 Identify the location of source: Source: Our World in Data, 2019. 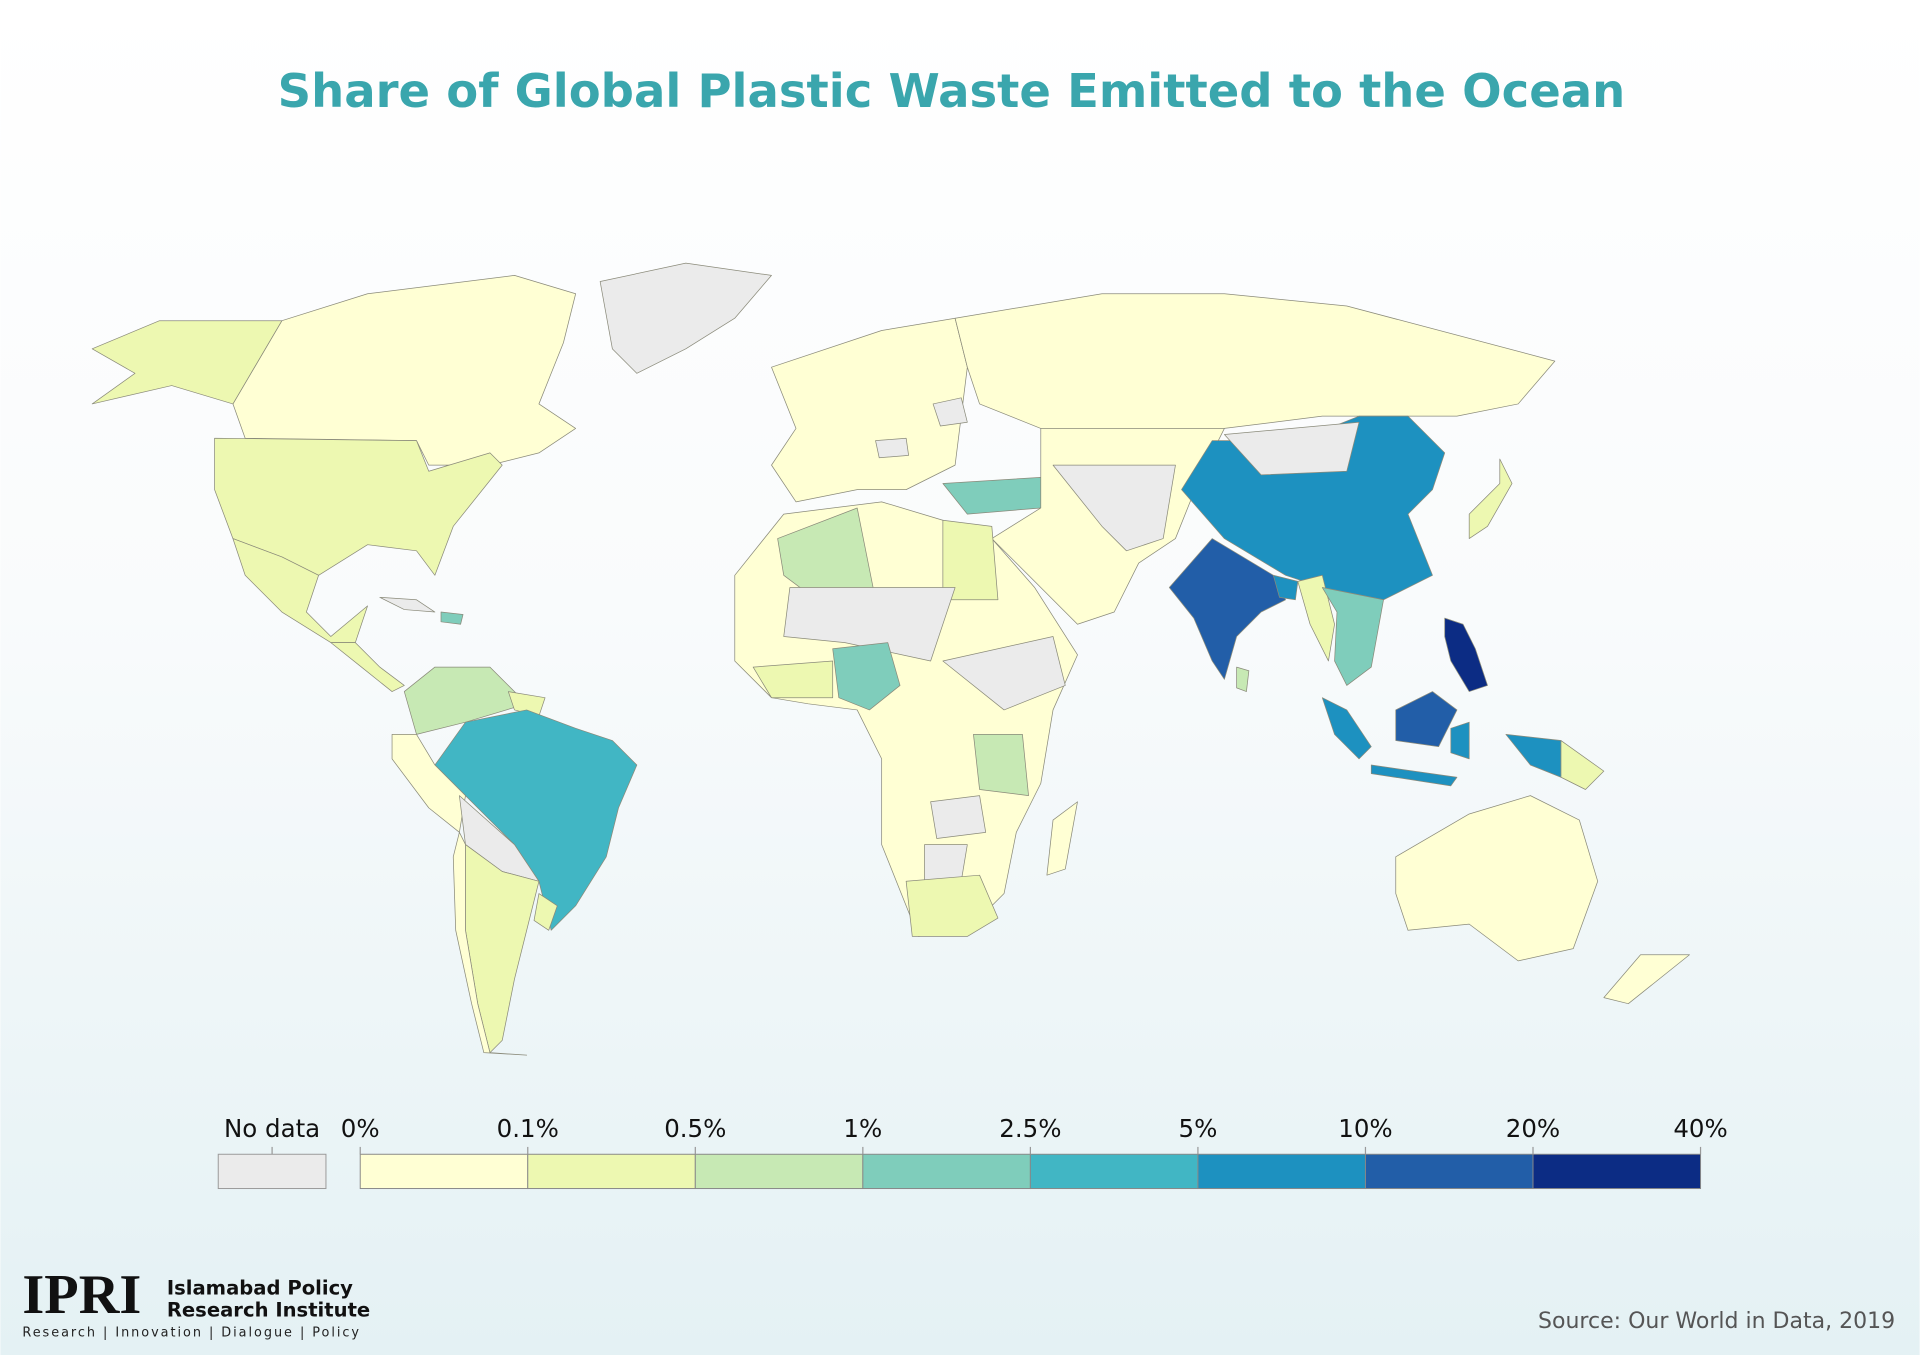
(1716, 1321).